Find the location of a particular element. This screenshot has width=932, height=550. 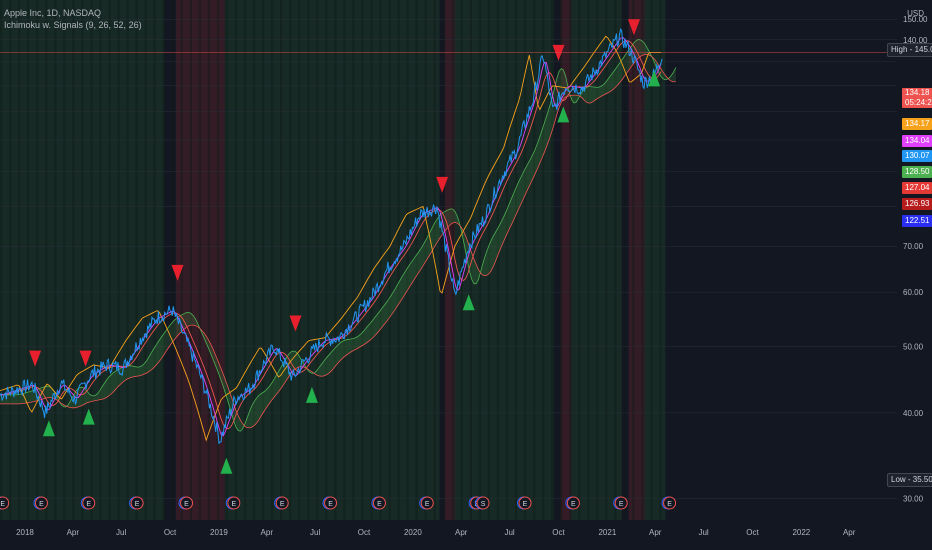

price-tag: 127.04 is located at coordinates (917, 188).